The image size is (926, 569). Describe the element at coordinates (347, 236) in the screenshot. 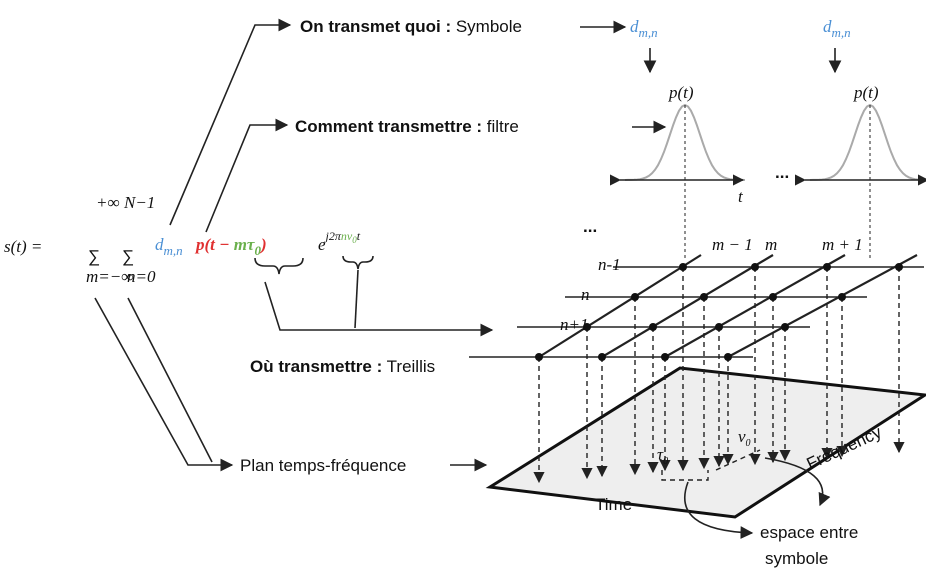

I see `exp-n: nν` at that location.